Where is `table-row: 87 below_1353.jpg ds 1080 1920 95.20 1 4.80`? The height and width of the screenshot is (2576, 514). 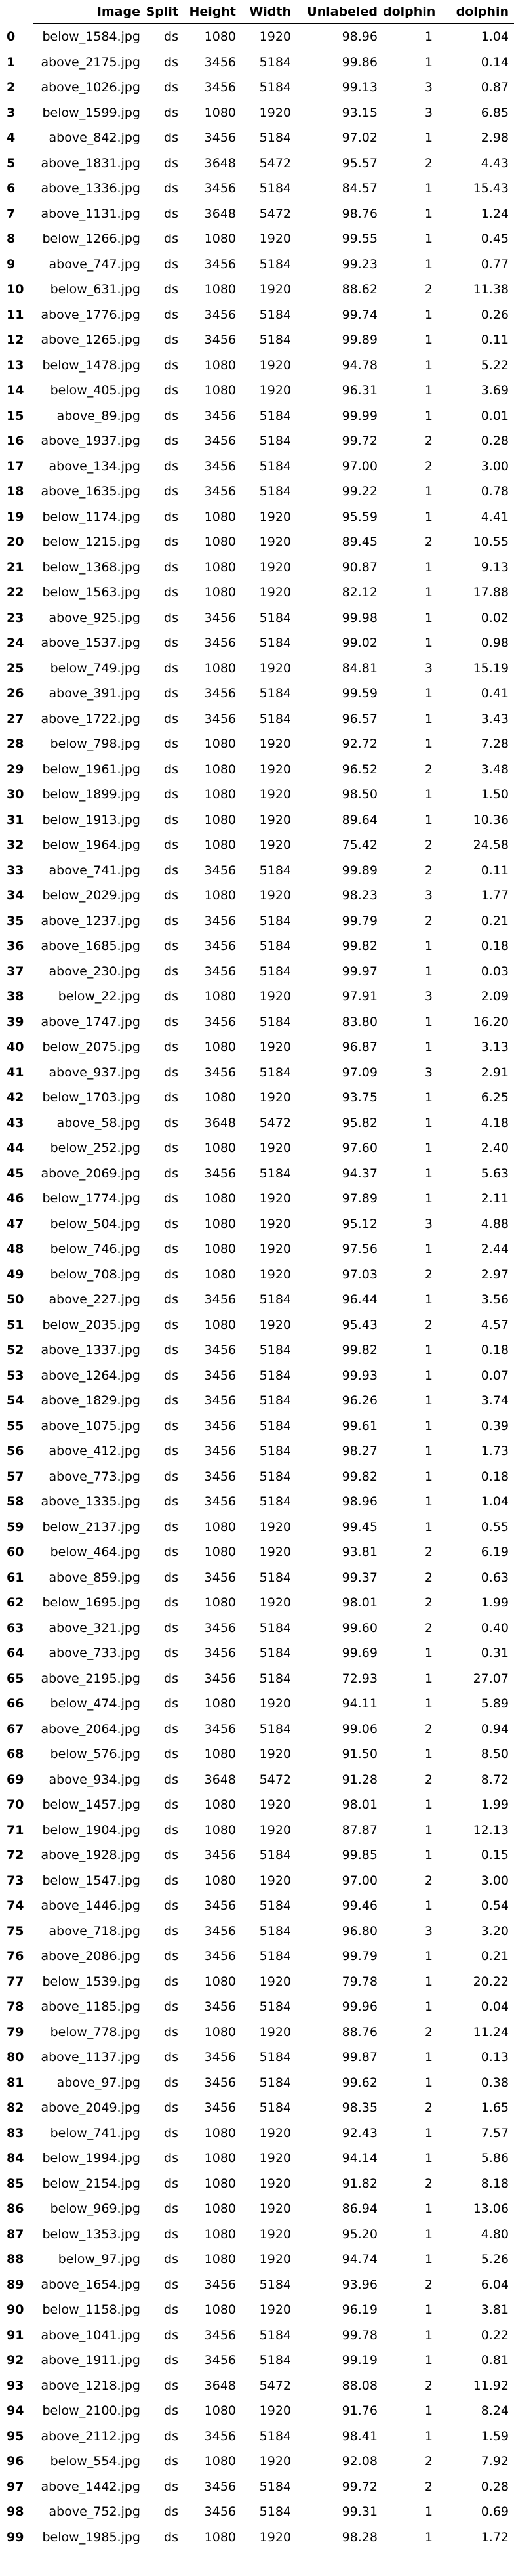
table-row: 87 below_1353.jpg ds 1080 1920 95.20 1 4.80 is located at coordinates (257, 2234).